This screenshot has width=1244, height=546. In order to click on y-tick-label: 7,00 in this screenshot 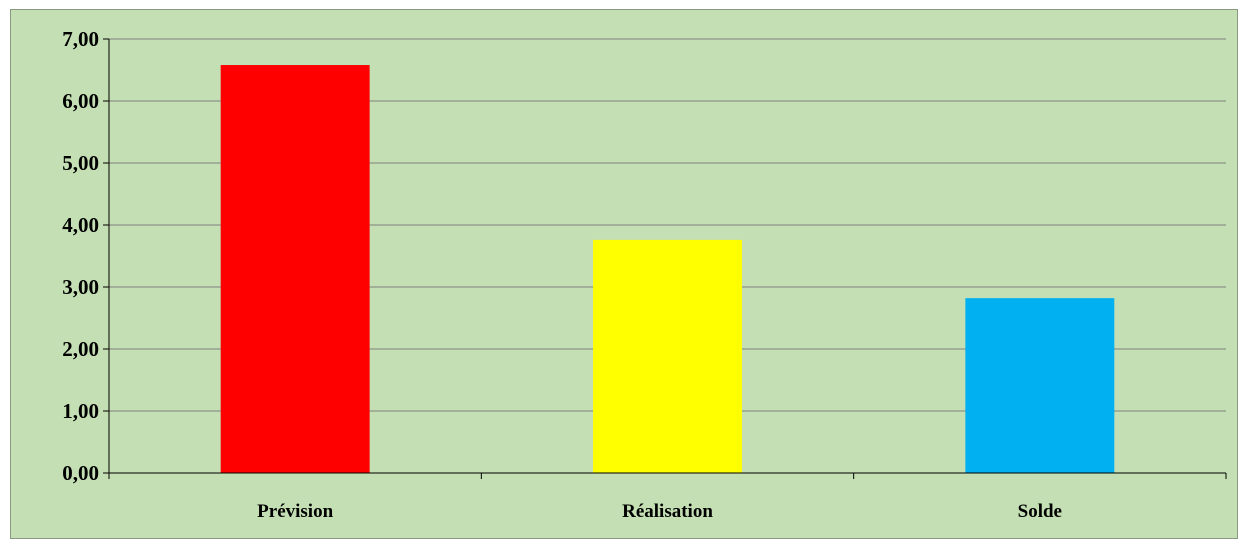, I will do `click(80, 39)`.